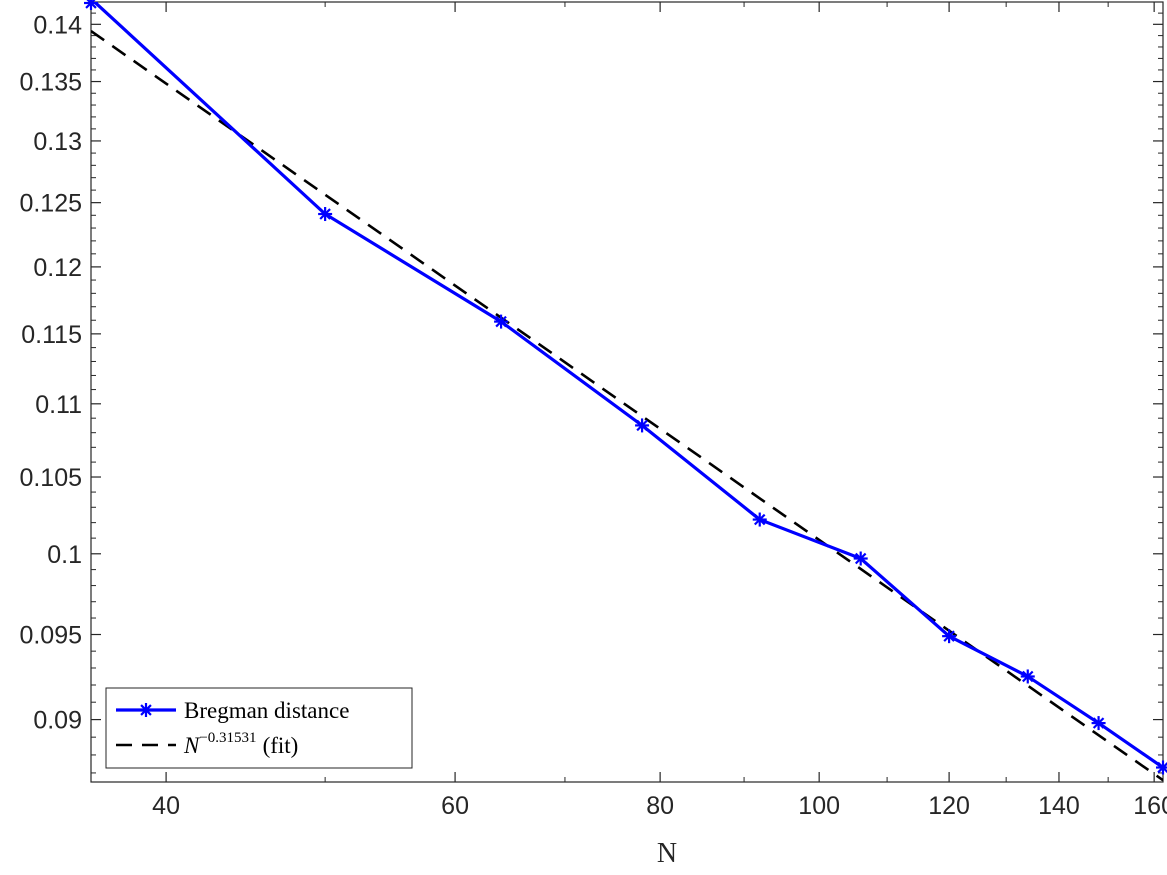  I want to click on y-tick-label: 0.125, so click(50, 204).